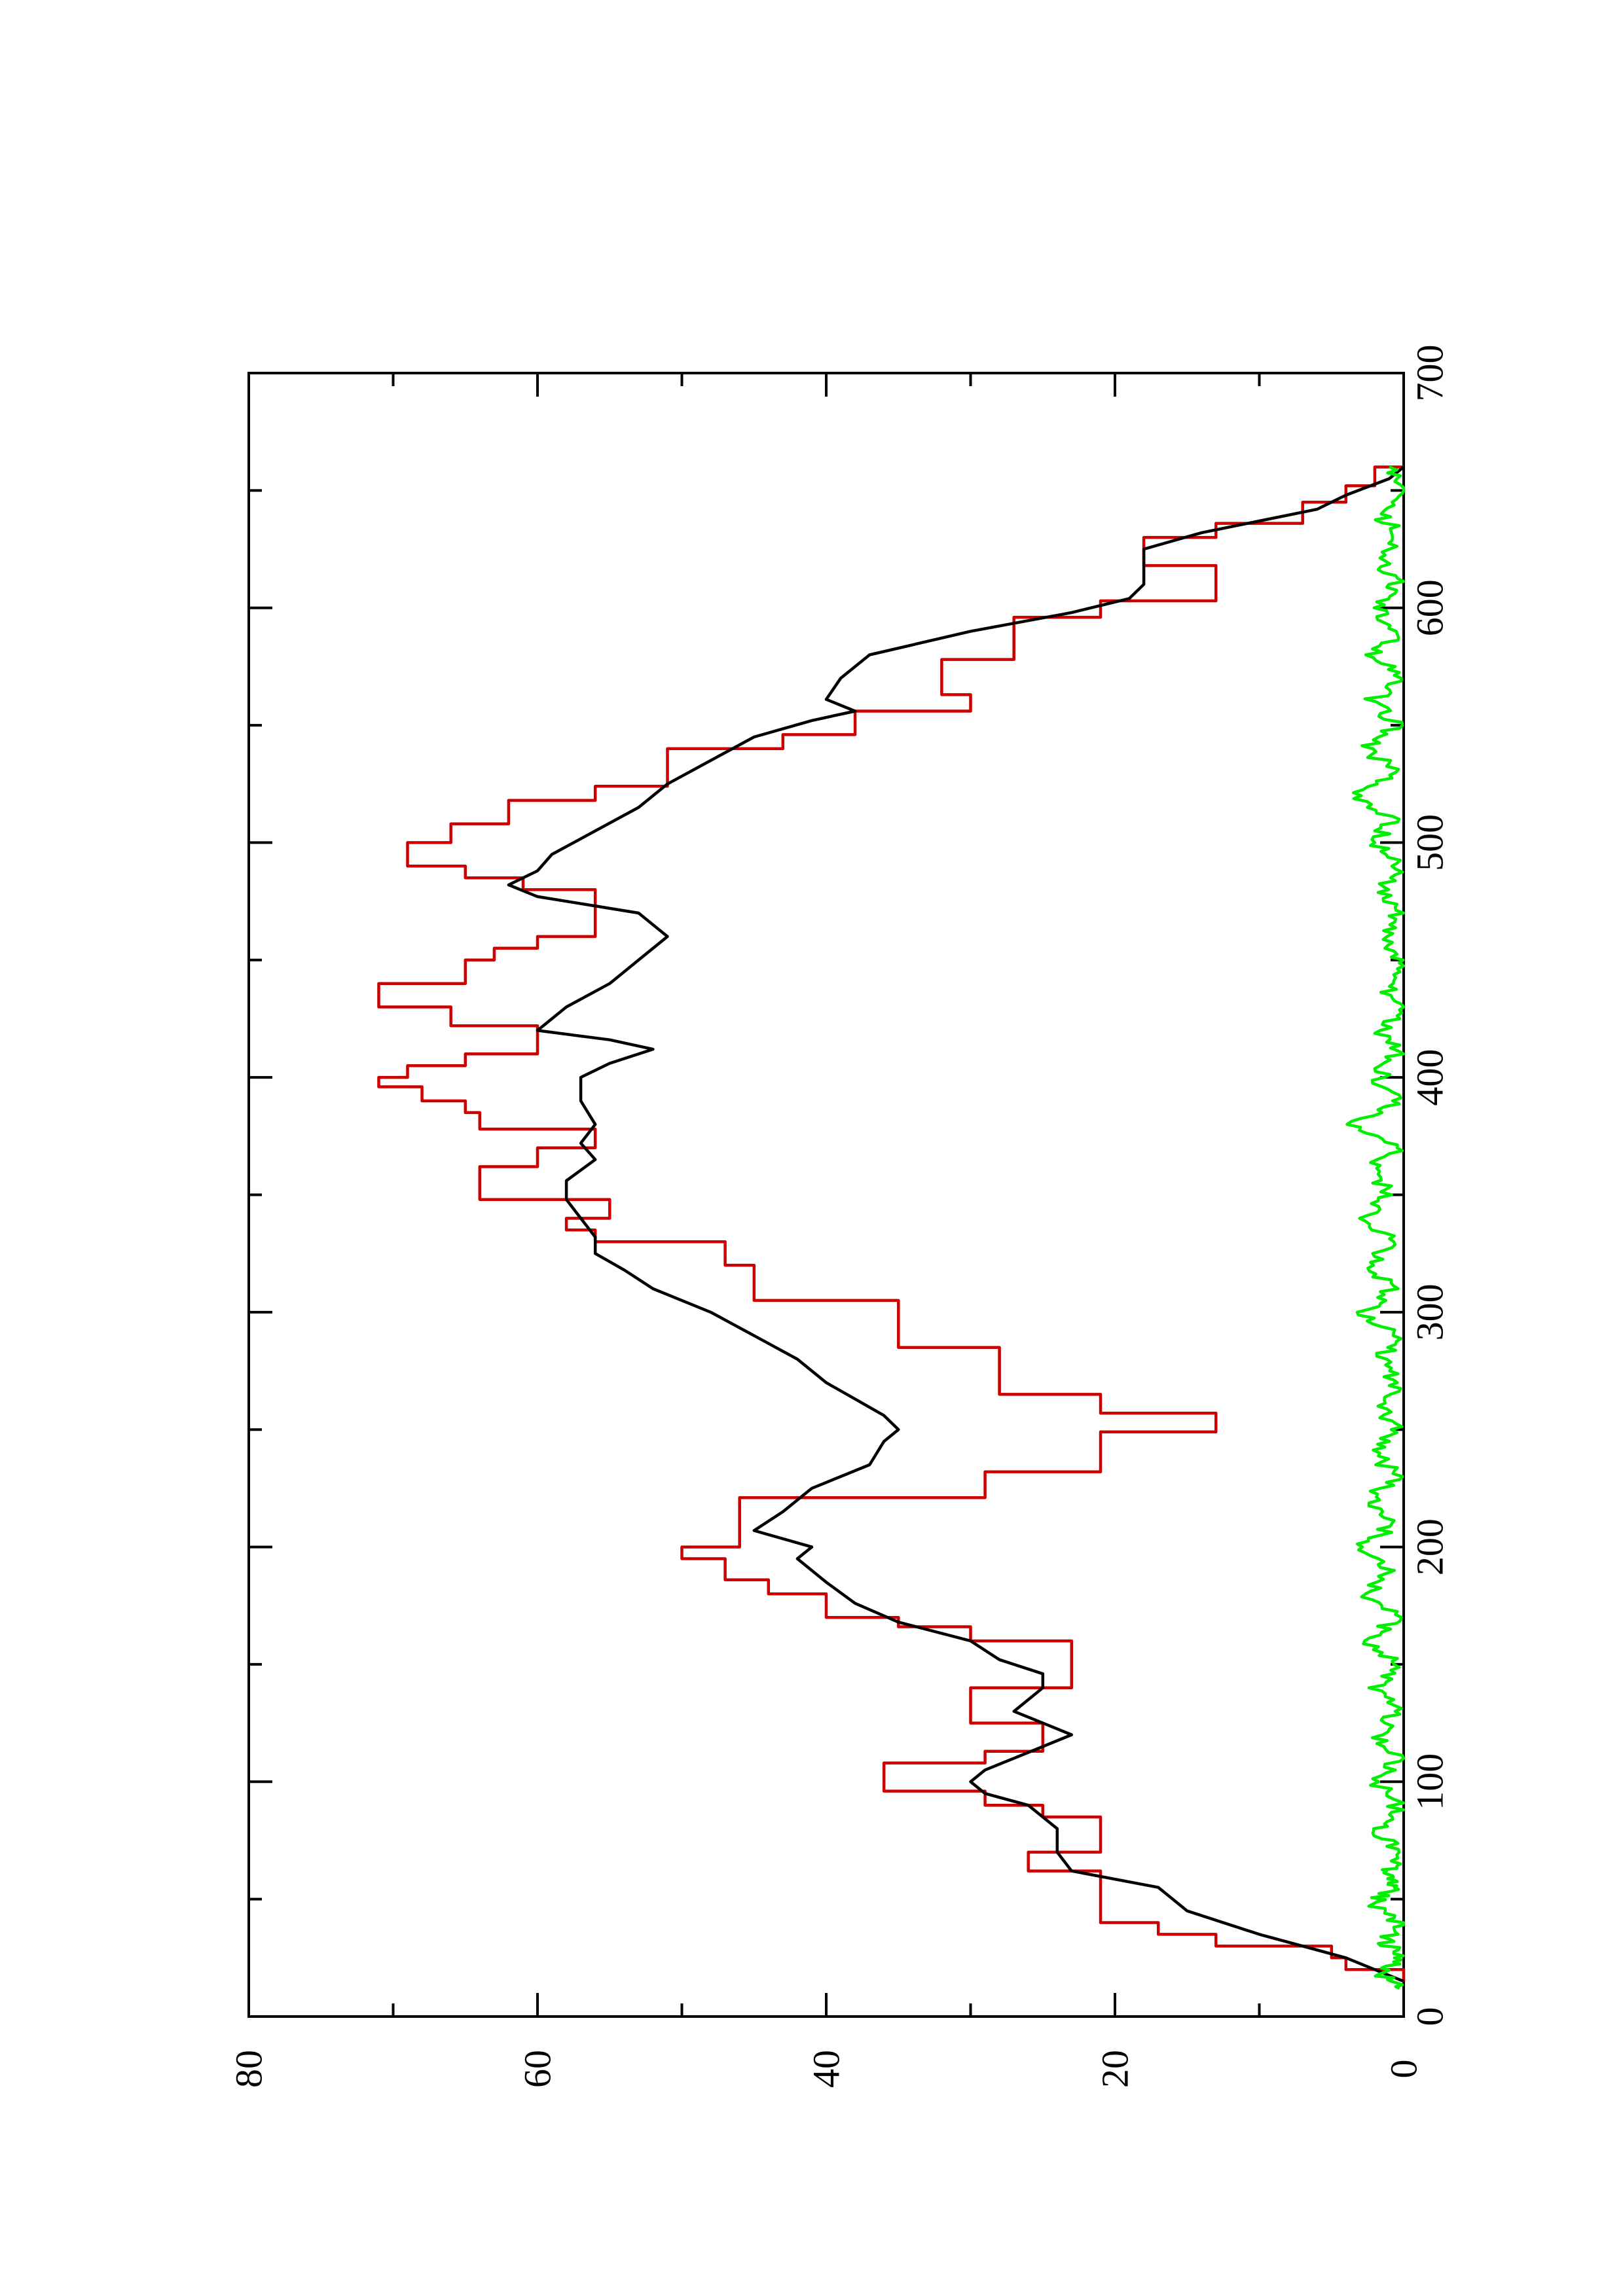 The image size is (1623, 2296). Describe the element at coordinates (1430, 2016) in the screenshot. I see `x-tick-label: 0` at that location.